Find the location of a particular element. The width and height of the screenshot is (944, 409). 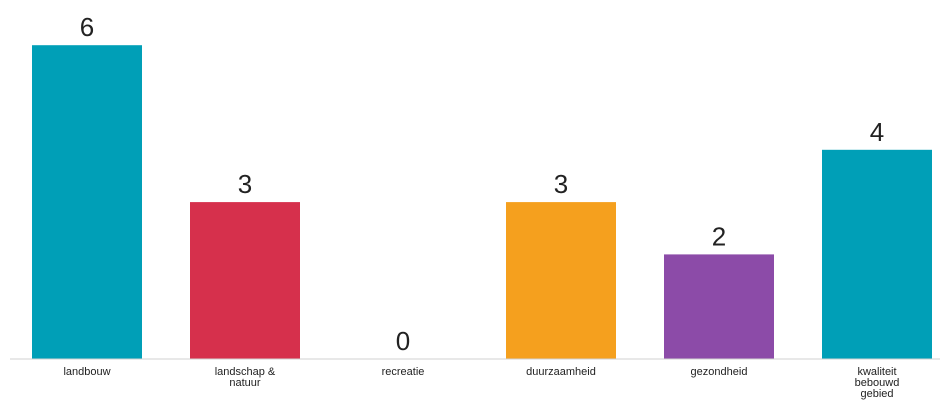

category-label-duurzaamheid: duurzaamheid is located at coordinates (561, 372).